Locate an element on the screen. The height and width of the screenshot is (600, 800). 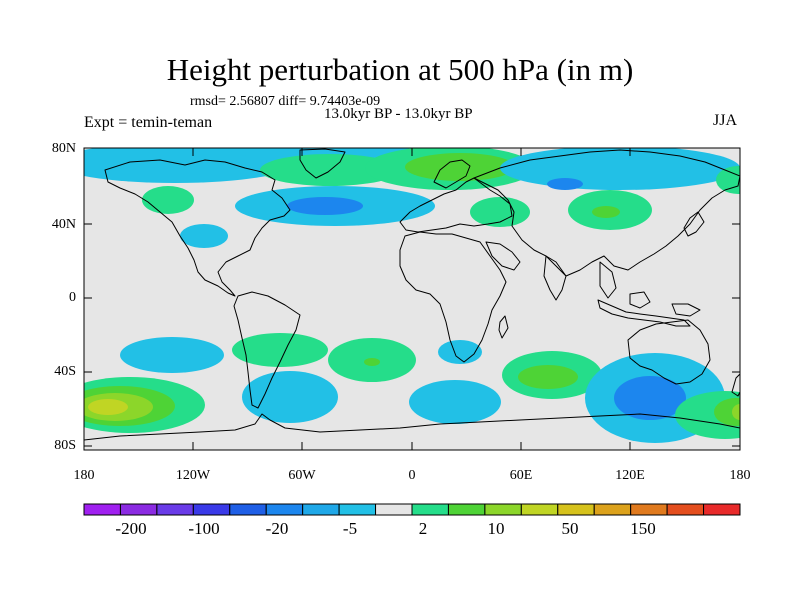
anomaly-neg-south-africa is located at coordinates (460, 352).